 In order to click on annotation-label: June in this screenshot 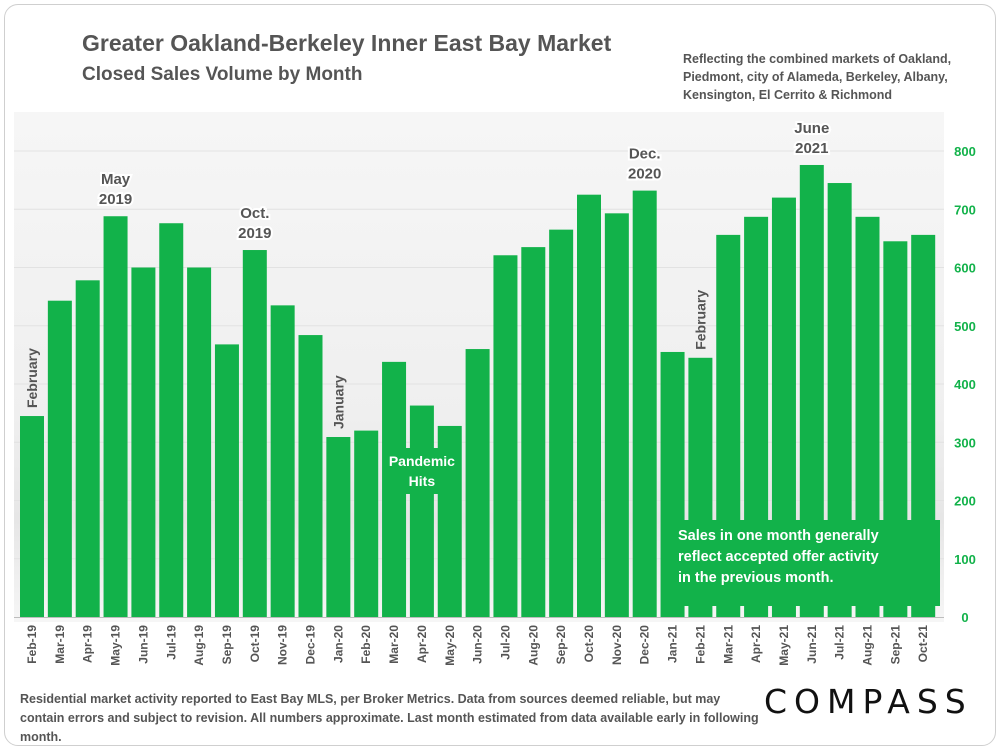, I will do `click(811, 128)`.